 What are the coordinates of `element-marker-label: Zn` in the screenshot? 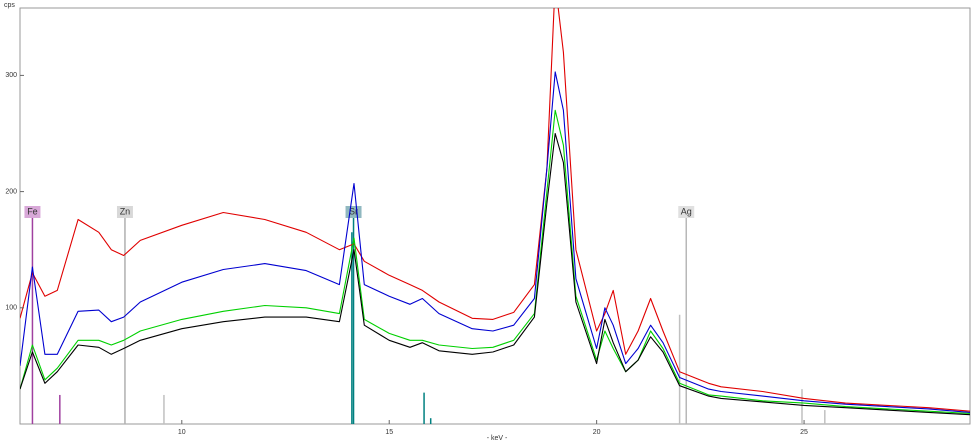 It's located at (125, 211).